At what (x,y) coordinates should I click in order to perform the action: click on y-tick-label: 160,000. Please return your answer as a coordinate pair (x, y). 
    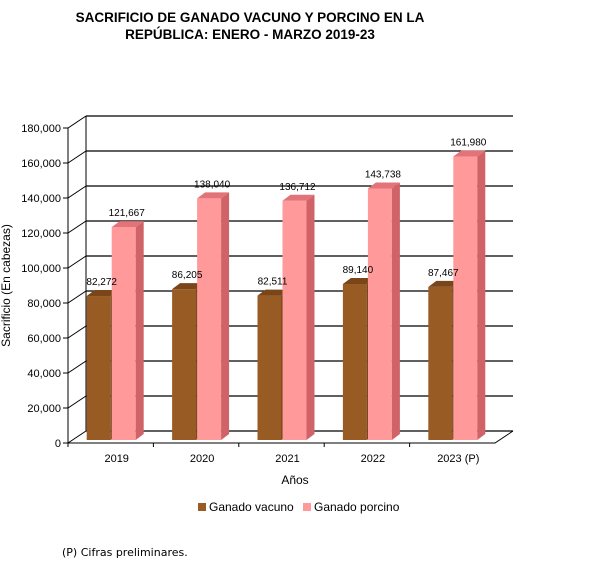
    Looking at the image, I should click on (41, 164).